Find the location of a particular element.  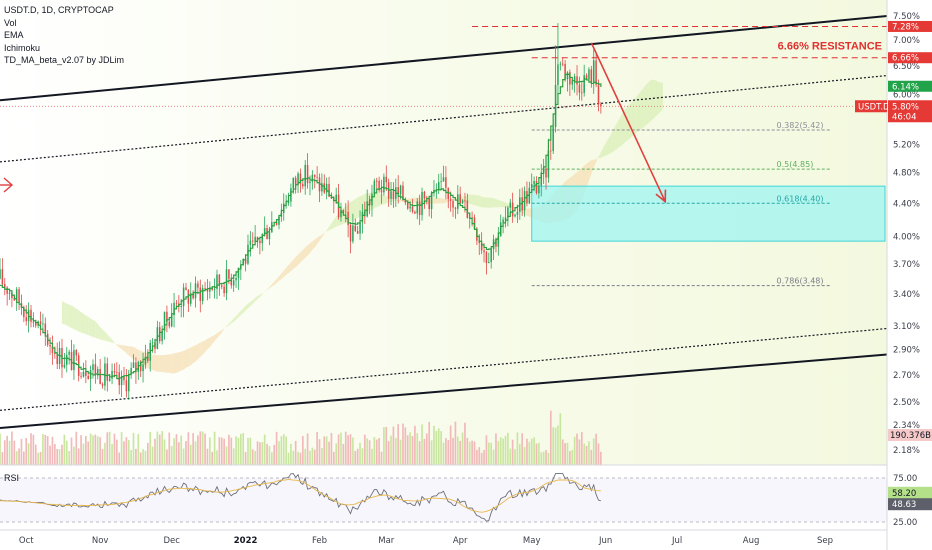

rsi-line is located at coordinates (300, 497).